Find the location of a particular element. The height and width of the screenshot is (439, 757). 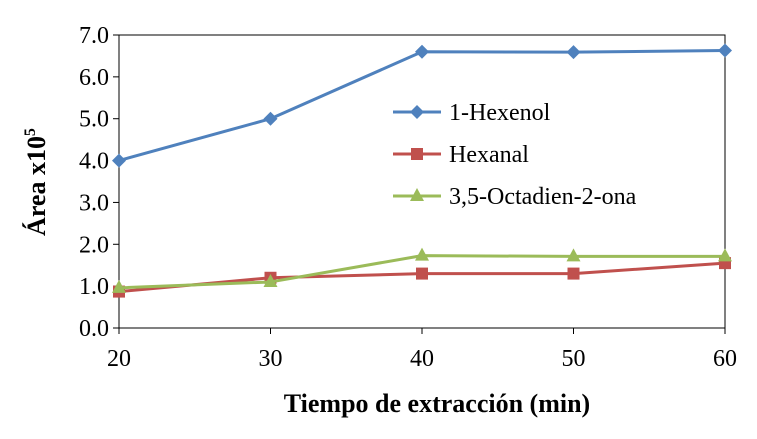

y-tick-label: 3.0 is located at coordinates (94, 203).